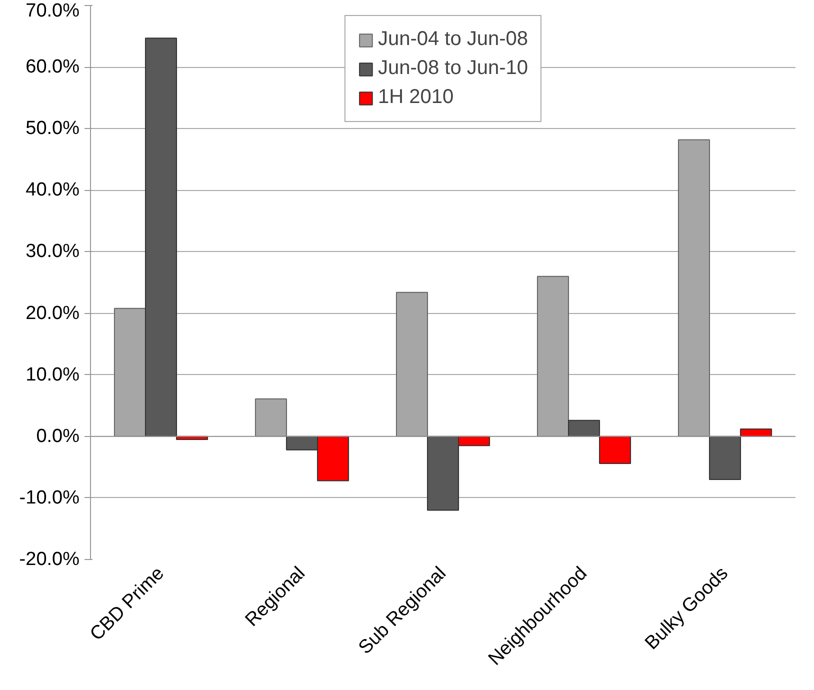 The image size is (814, 690). I want to click on y-tick-label: -10.0%, so click(49, 497).